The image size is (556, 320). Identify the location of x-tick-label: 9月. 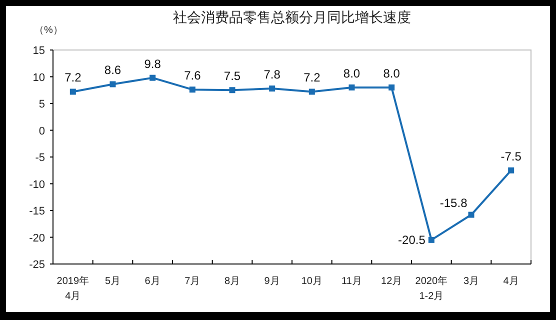
(272, 281).